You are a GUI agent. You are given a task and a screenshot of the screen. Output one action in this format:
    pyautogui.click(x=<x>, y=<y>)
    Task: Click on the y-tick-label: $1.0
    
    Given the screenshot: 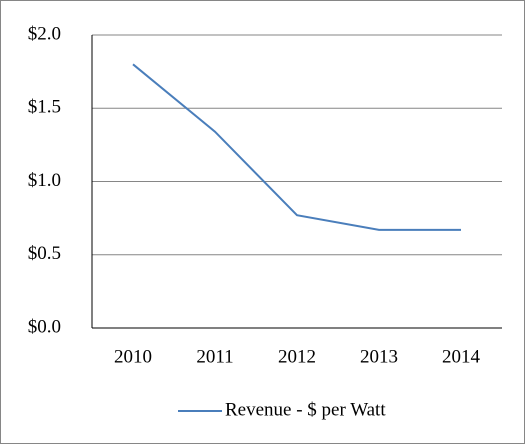 What is the action you would take?
    pyautogui.click(x=44, y=180)
    